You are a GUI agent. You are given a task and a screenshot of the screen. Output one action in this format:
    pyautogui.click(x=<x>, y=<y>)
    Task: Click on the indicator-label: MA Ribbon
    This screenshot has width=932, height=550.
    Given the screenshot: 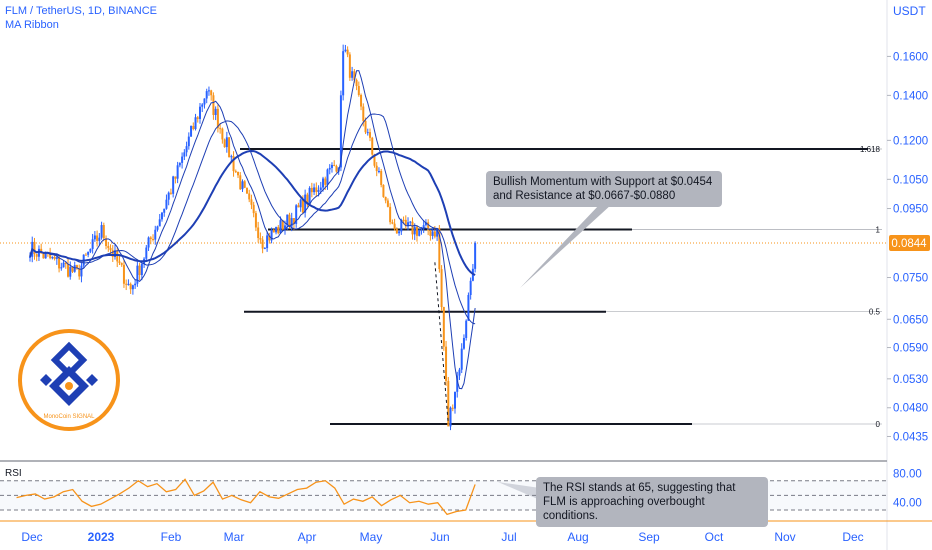 What is the action you would take?
    pyautogui.click(x=32, y=25)
    